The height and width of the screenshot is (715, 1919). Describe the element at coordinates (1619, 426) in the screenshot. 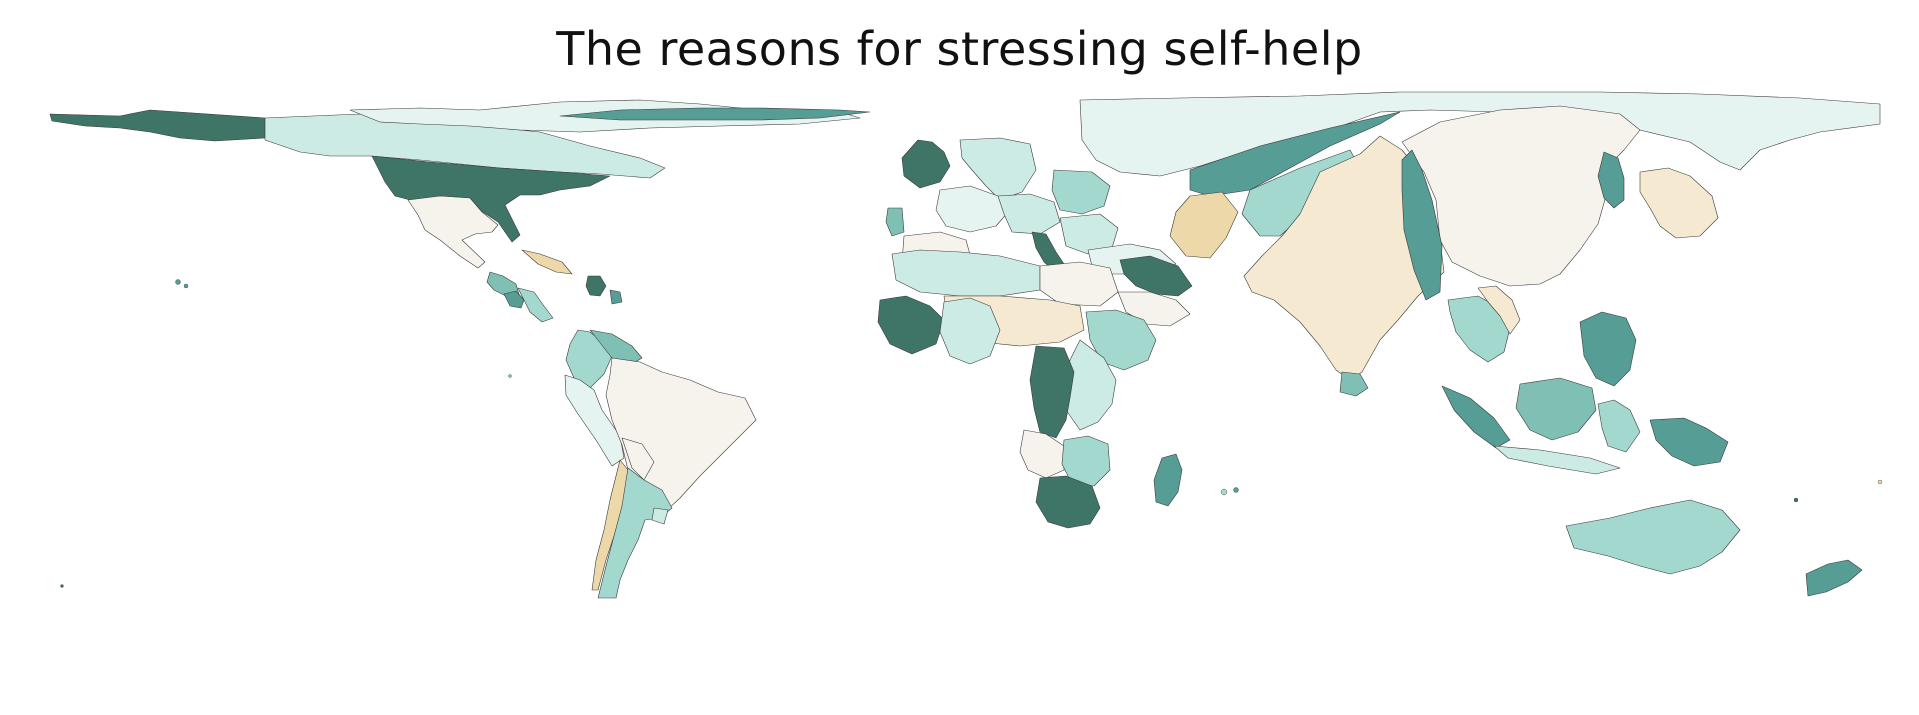

I see `sulawesi` at that location.